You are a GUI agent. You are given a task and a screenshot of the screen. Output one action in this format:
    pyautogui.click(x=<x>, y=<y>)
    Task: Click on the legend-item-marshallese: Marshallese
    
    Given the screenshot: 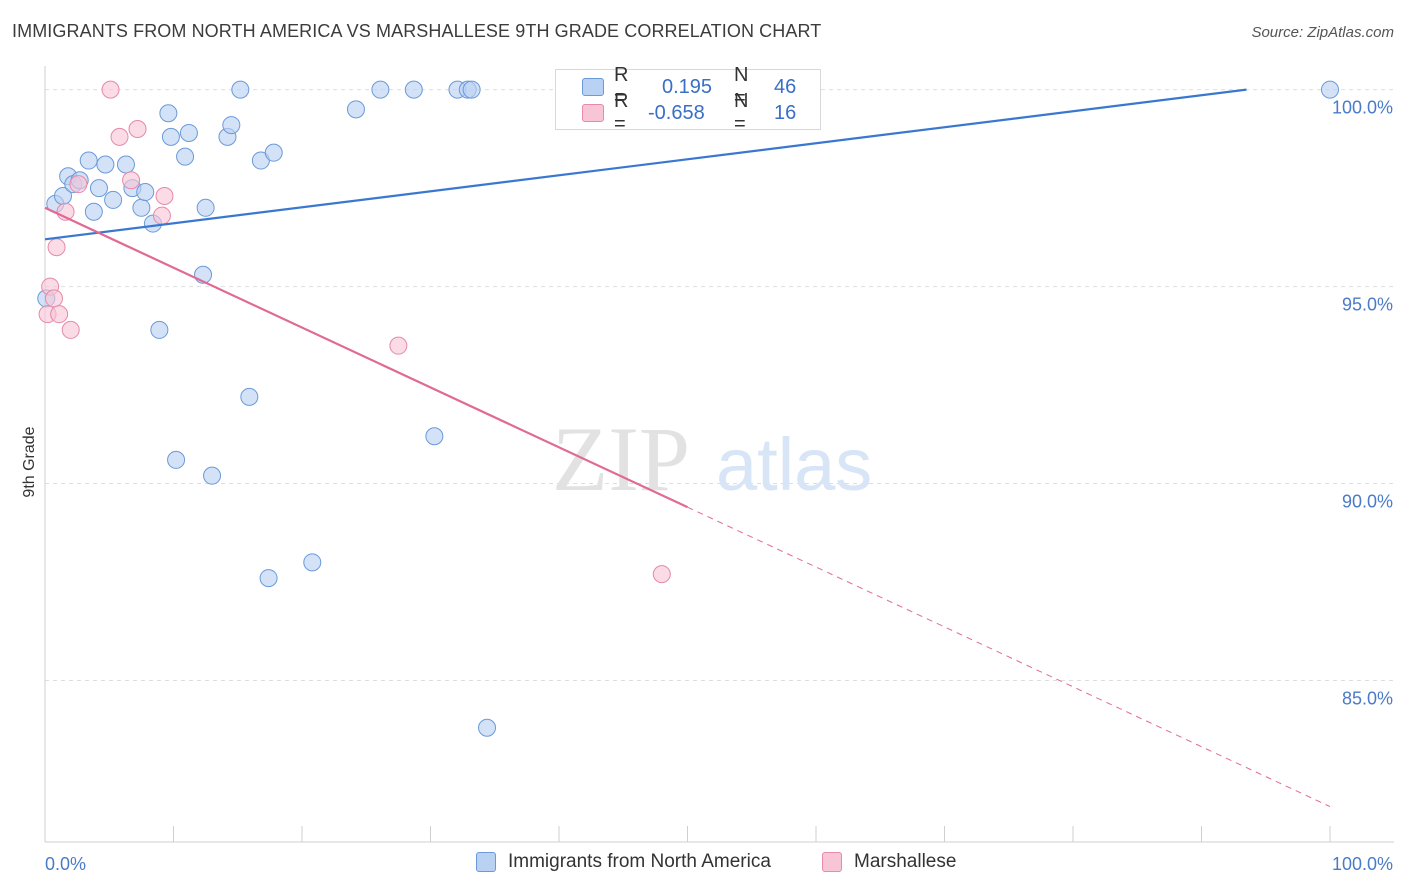 What is the action you would take?
    pyautogui.click(x=889, y=862)
    